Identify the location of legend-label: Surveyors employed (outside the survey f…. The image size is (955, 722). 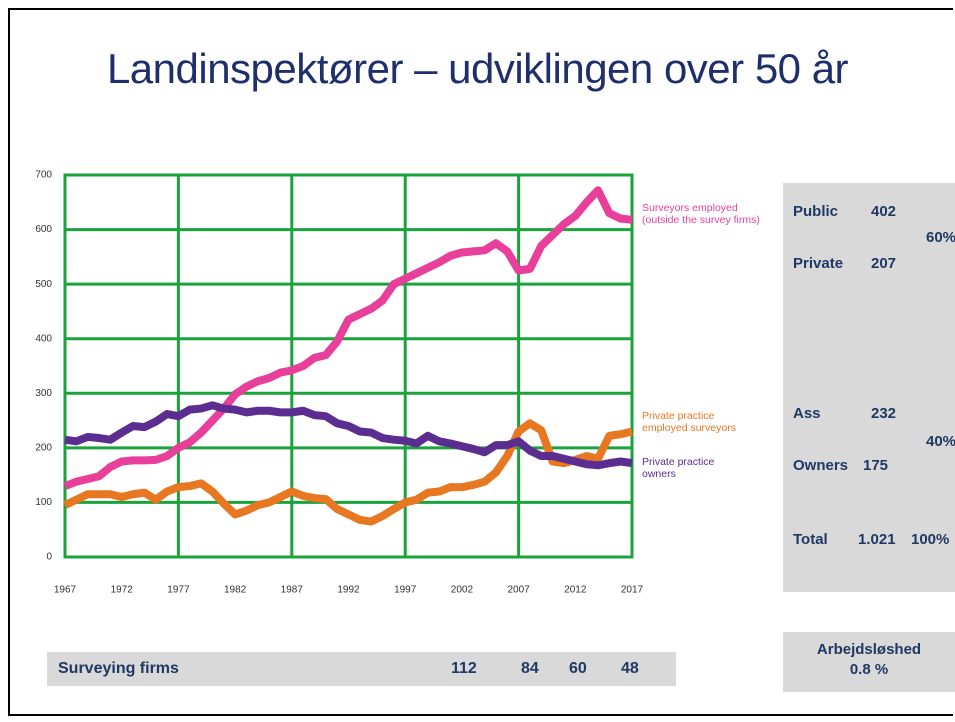
(701, 214).